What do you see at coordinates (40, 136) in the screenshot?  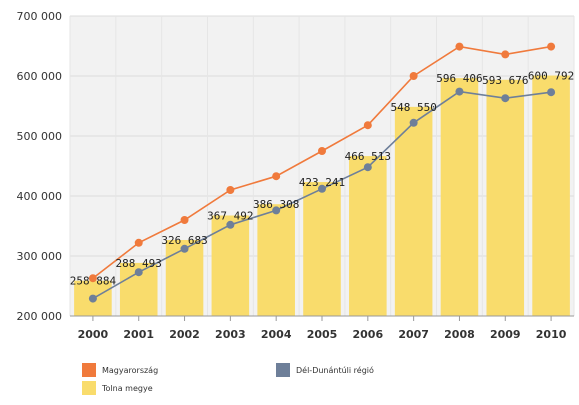 I see `y-tick-label: 500 000` at bounding box center [40, 136].